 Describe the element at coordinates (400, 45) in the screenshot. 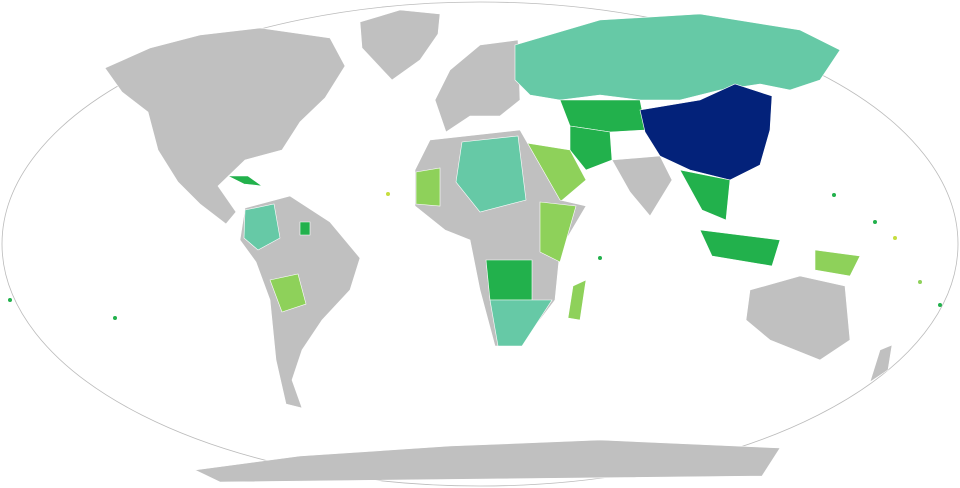

I see `greenland` at that location.